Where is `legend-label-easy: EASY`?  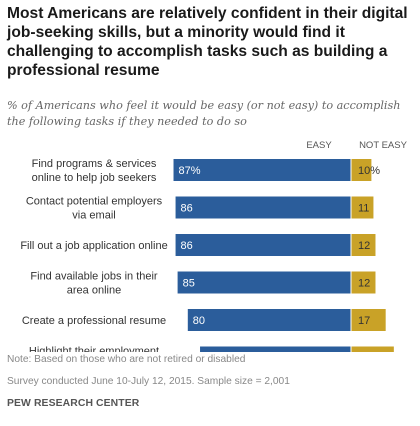
legend-label-easy: EASY is located at coordinates (319, 145).